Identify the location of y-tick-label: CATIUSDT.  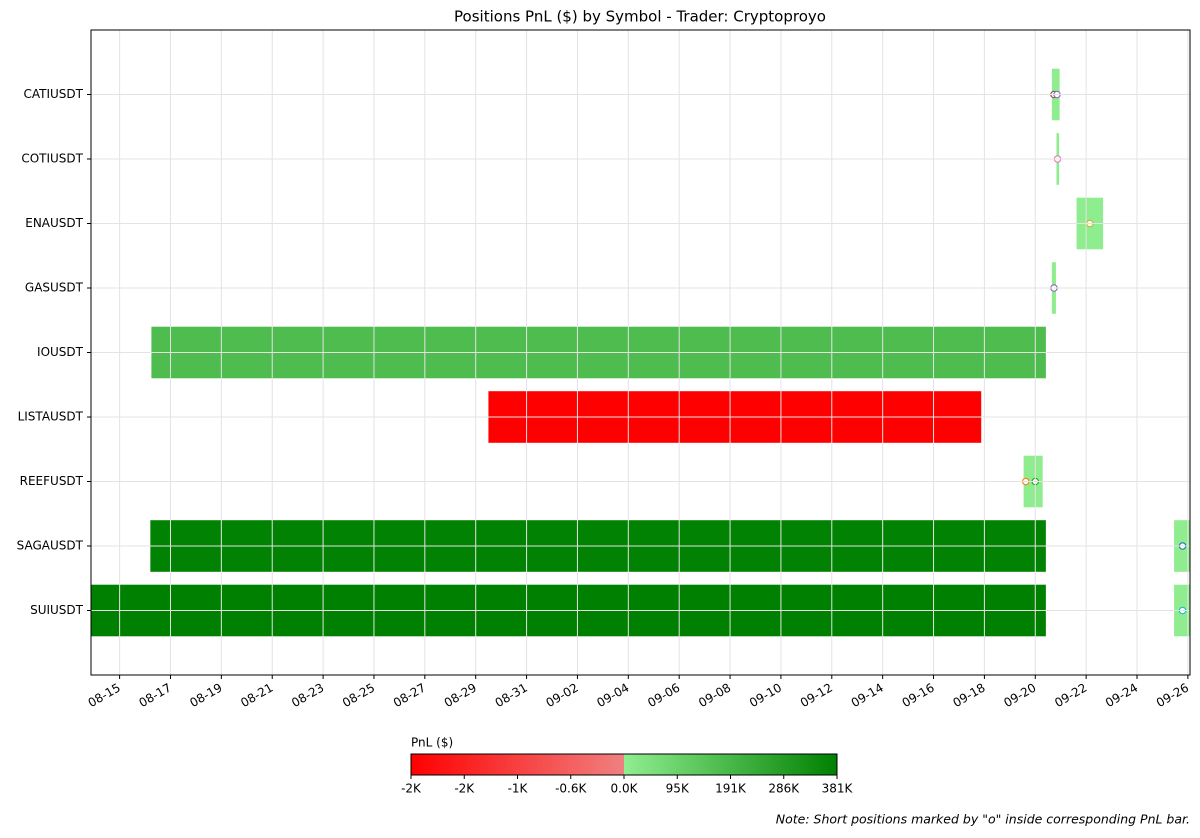
(54, 94).